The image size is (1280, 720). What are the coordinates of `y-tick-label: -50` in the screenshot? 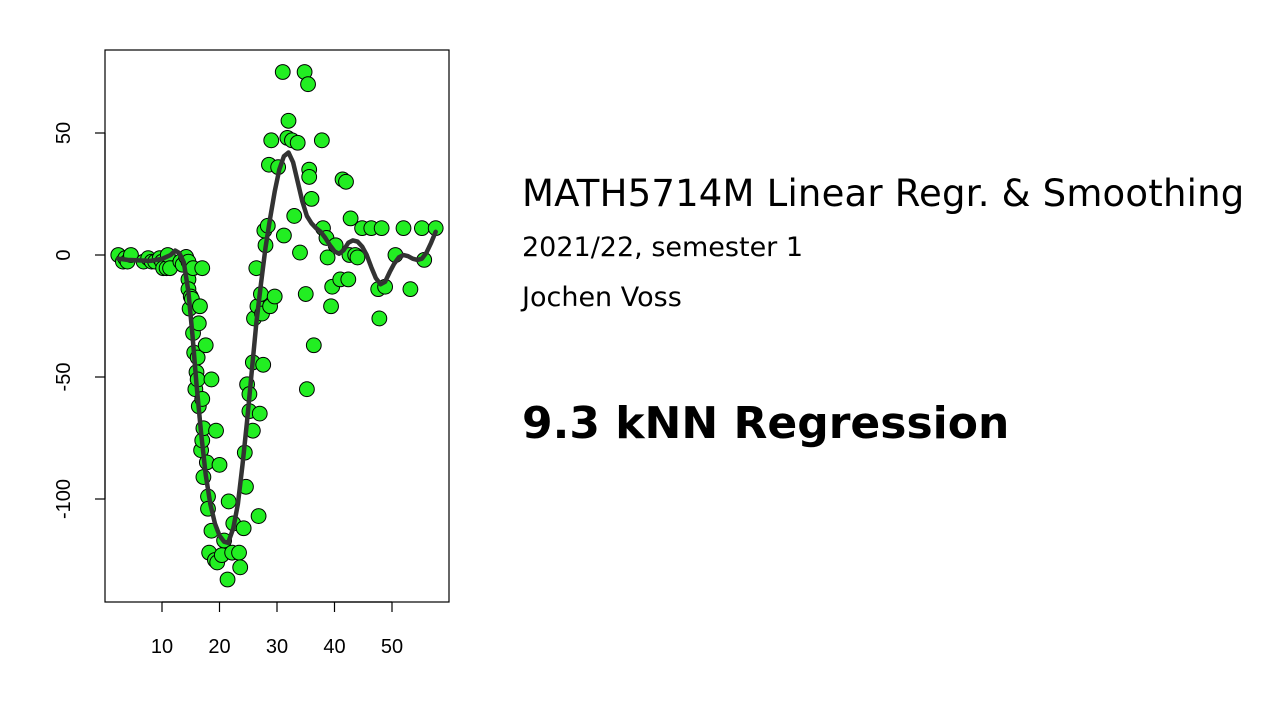 It's located at (64, 377).